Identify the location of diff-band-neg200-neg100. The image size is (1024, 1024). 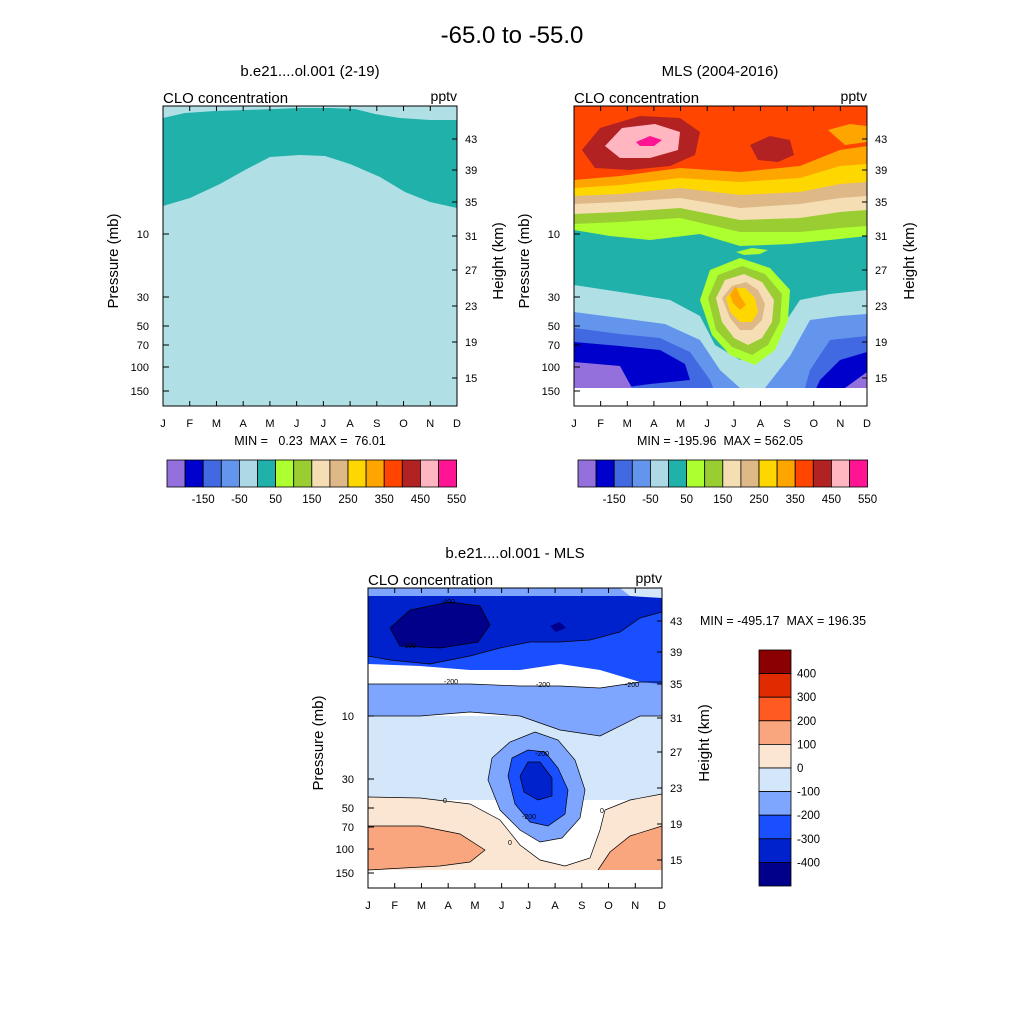
(515, 709).